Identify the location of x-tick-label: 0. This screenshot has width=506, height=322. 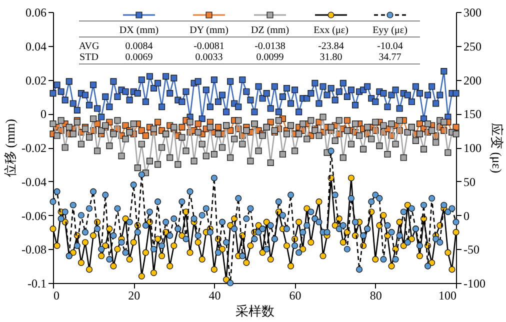
(57, 295).